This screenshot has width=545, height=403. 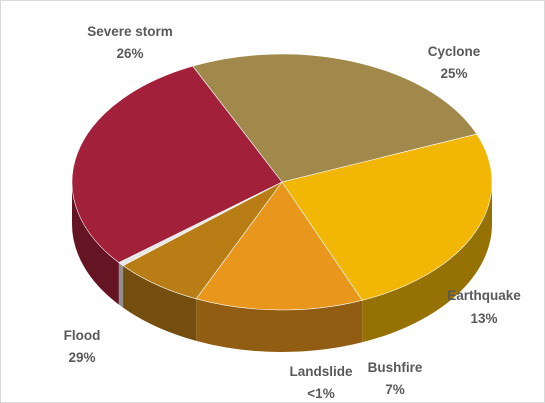 What do you see at coordinates (454, 51) in the screenshot?
I see `slice-label-cyclone: Cyclone` at bounding box center [454, 51].